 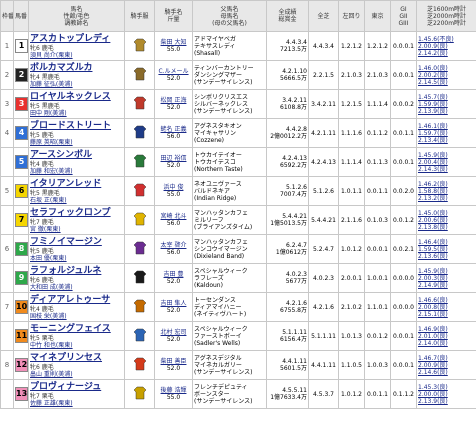 What do you see at coordinates (66, 183) in the screenshot?
I see `horse-name: イタリアンレッド` at bounding box center [66, 183].